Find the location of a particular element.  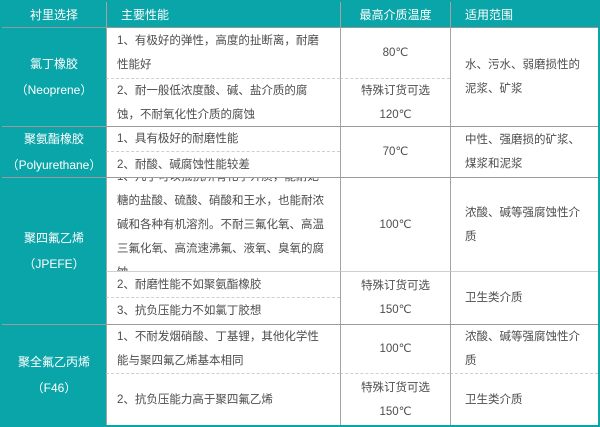

temperature-value: 80℃ is located at coordinates (395, 53).